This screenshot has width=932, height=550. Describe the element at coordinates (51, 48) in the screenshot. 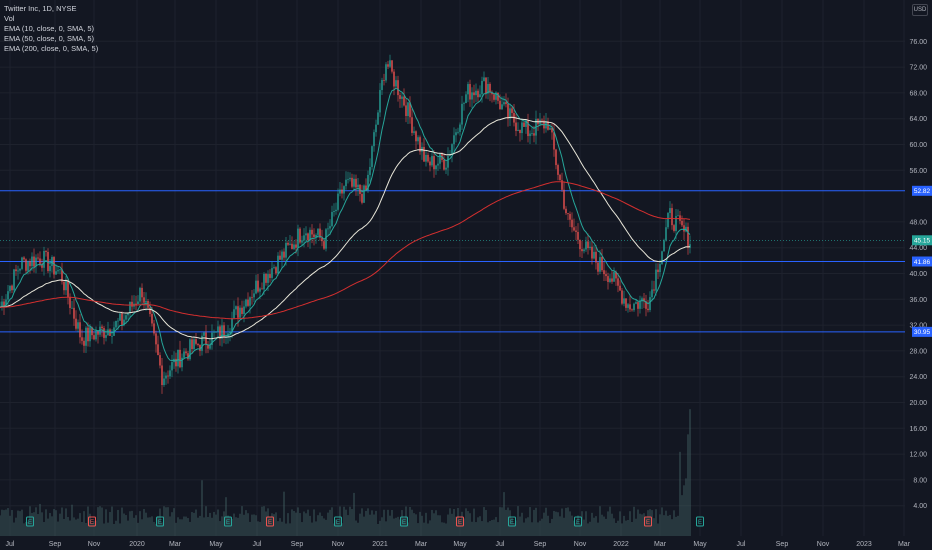

I see `ema200-legend: EMA (200, close, 0, SMA, 5)` at that location.